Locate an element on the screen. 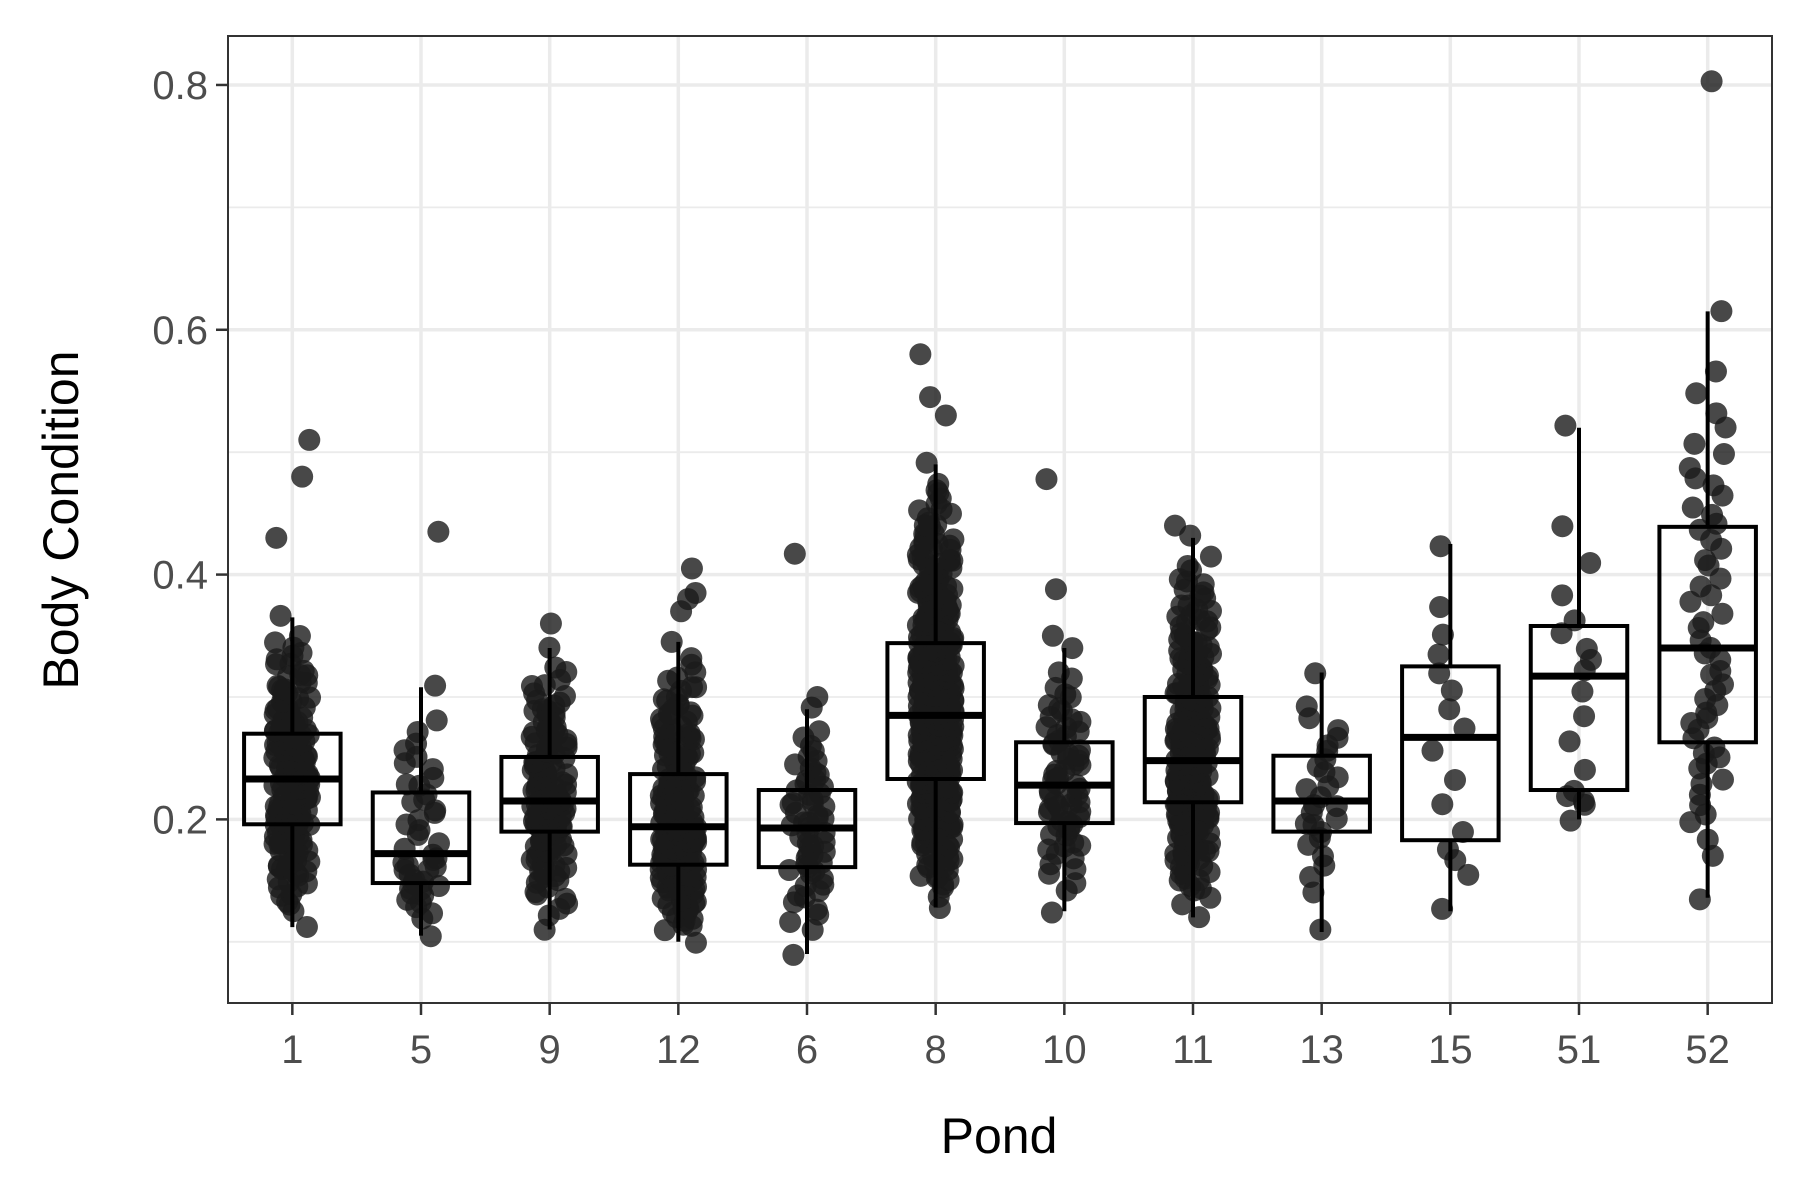 The width and height of the screenshot is (1800, 1200). y-tick-label: 0.2 is located at coordinates (180, 820).